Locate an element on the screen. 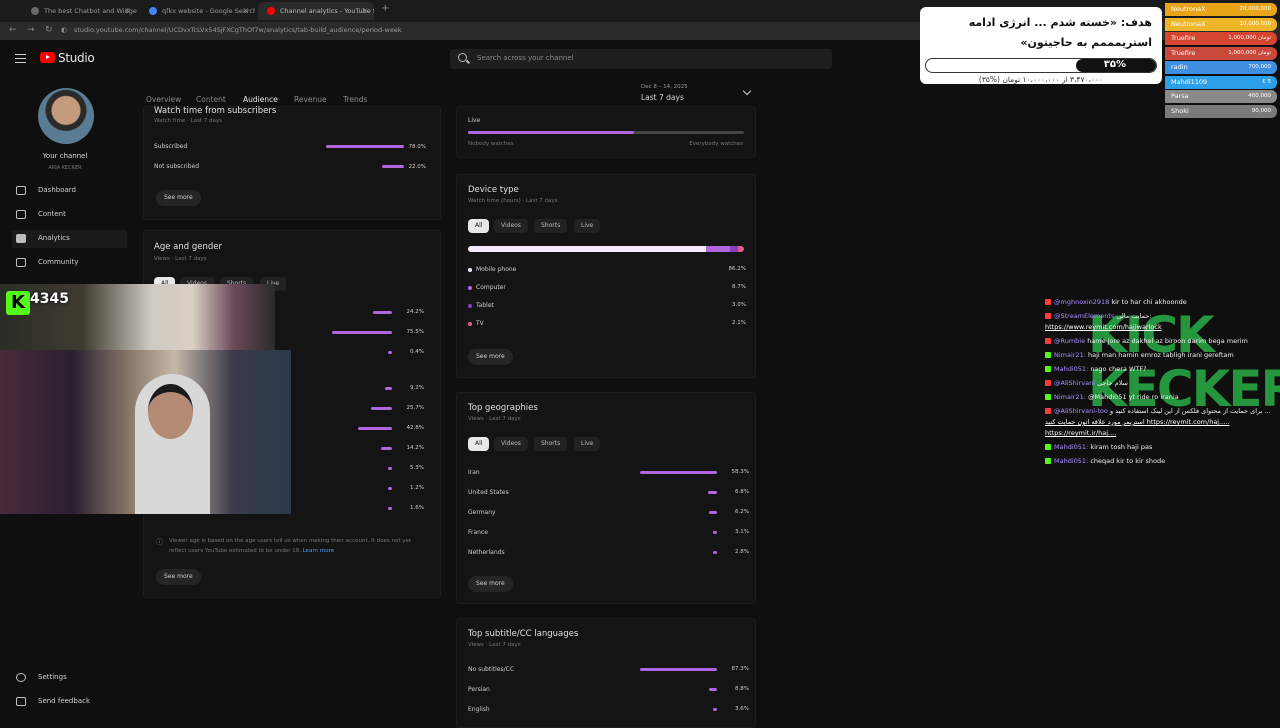 The image size is (1280, 728). row-label: France is located at coordinates (478, 532).